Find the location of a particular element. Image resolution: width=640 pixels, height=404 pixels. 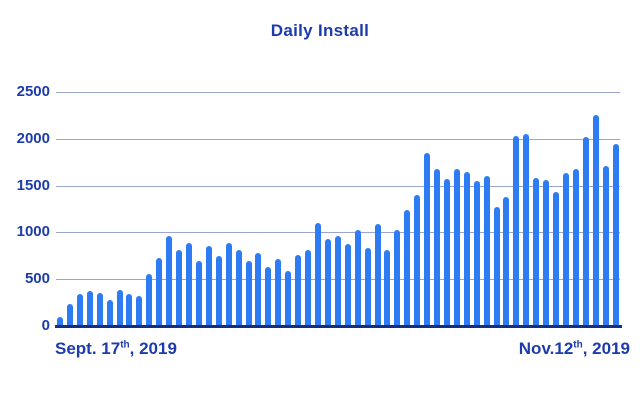

x-axis-line is located at coordinates (338, 326).